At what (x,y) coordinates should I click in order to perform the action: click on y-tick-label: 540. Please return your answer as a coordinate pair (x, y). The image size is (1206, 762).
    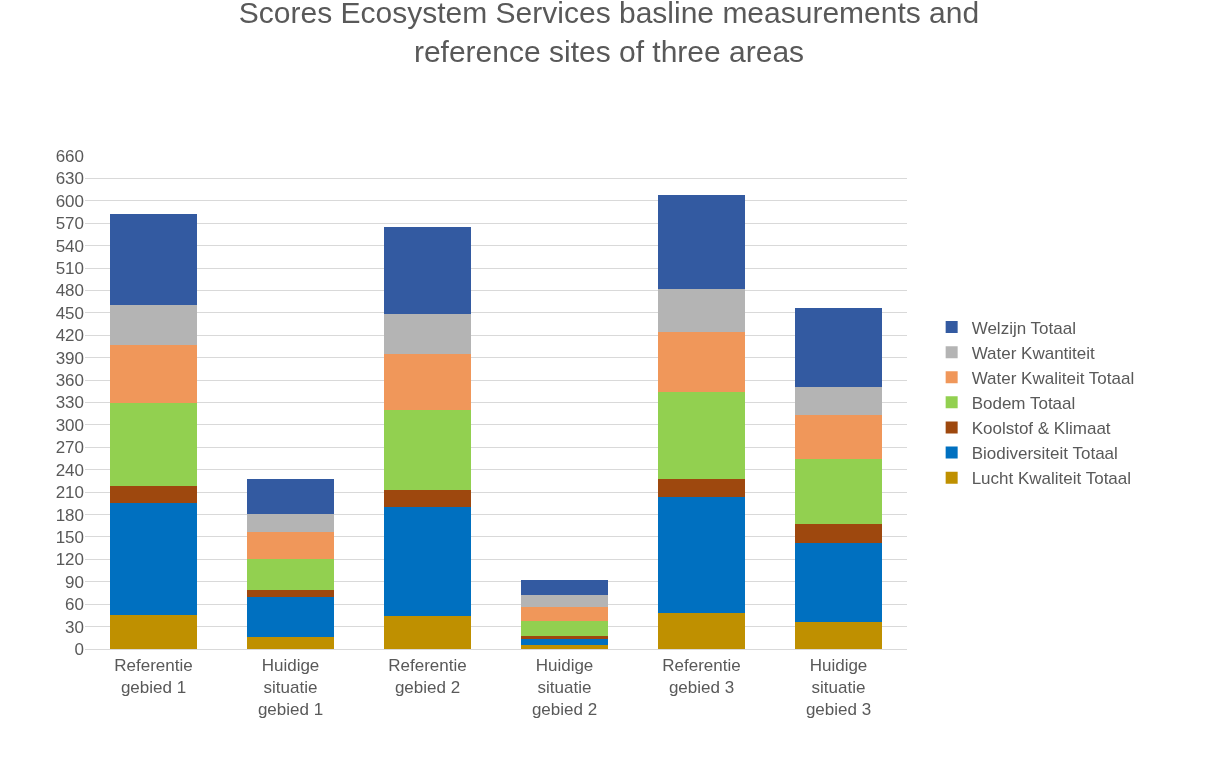
    Looking at the image, I should click on (69, 246).